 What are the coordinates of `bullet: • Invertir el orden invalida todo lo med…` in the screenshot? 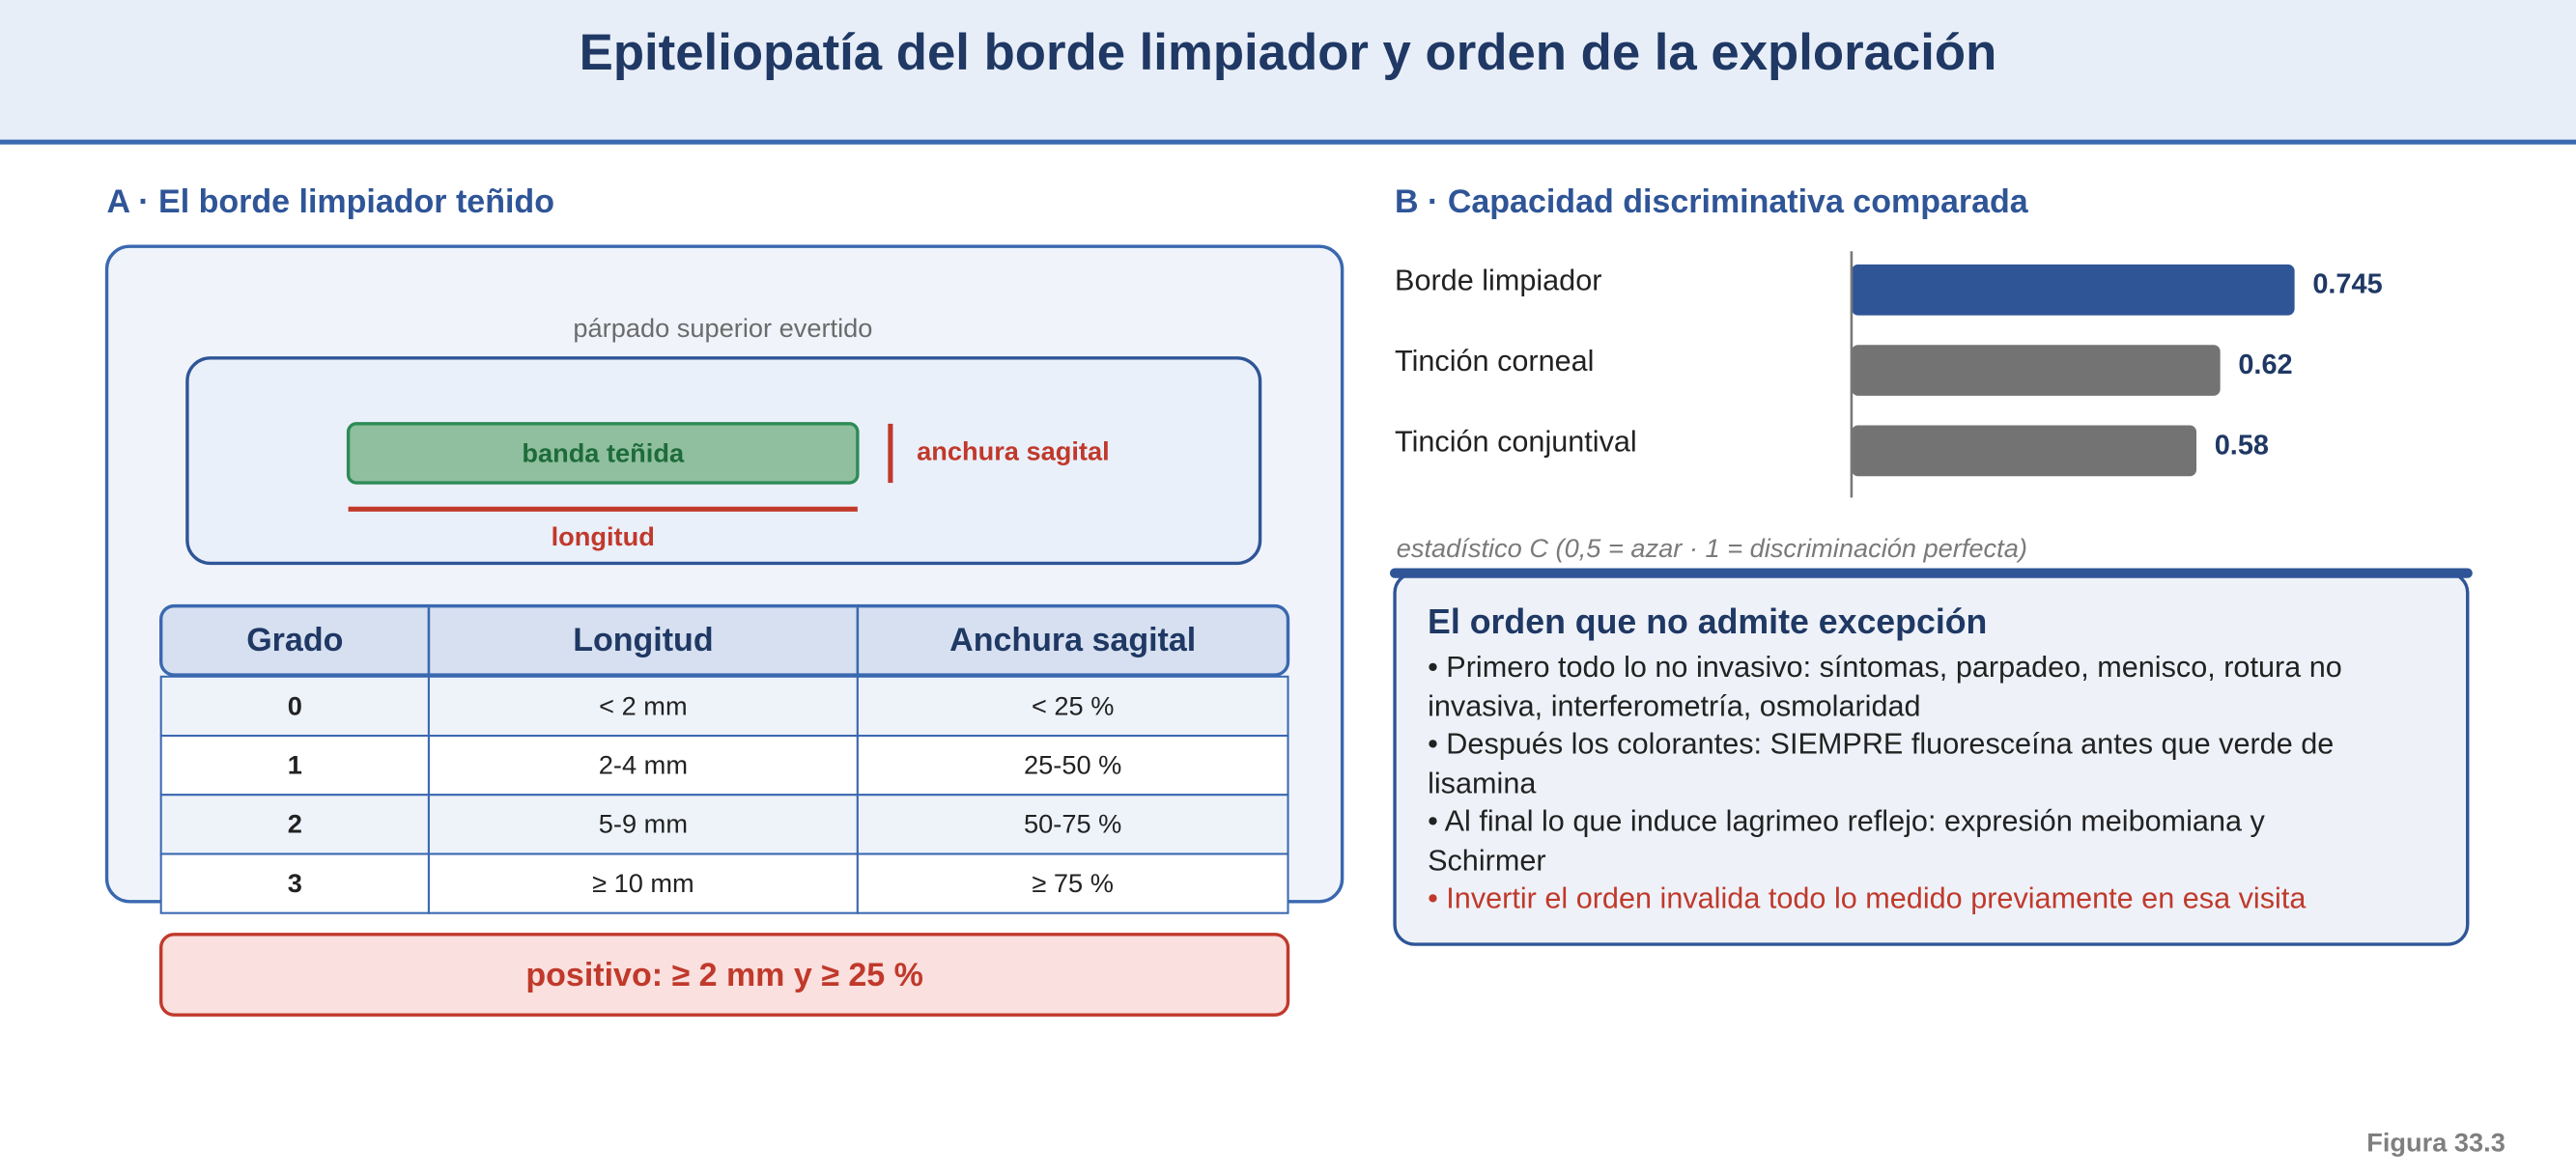 It's located at (1867, 898).